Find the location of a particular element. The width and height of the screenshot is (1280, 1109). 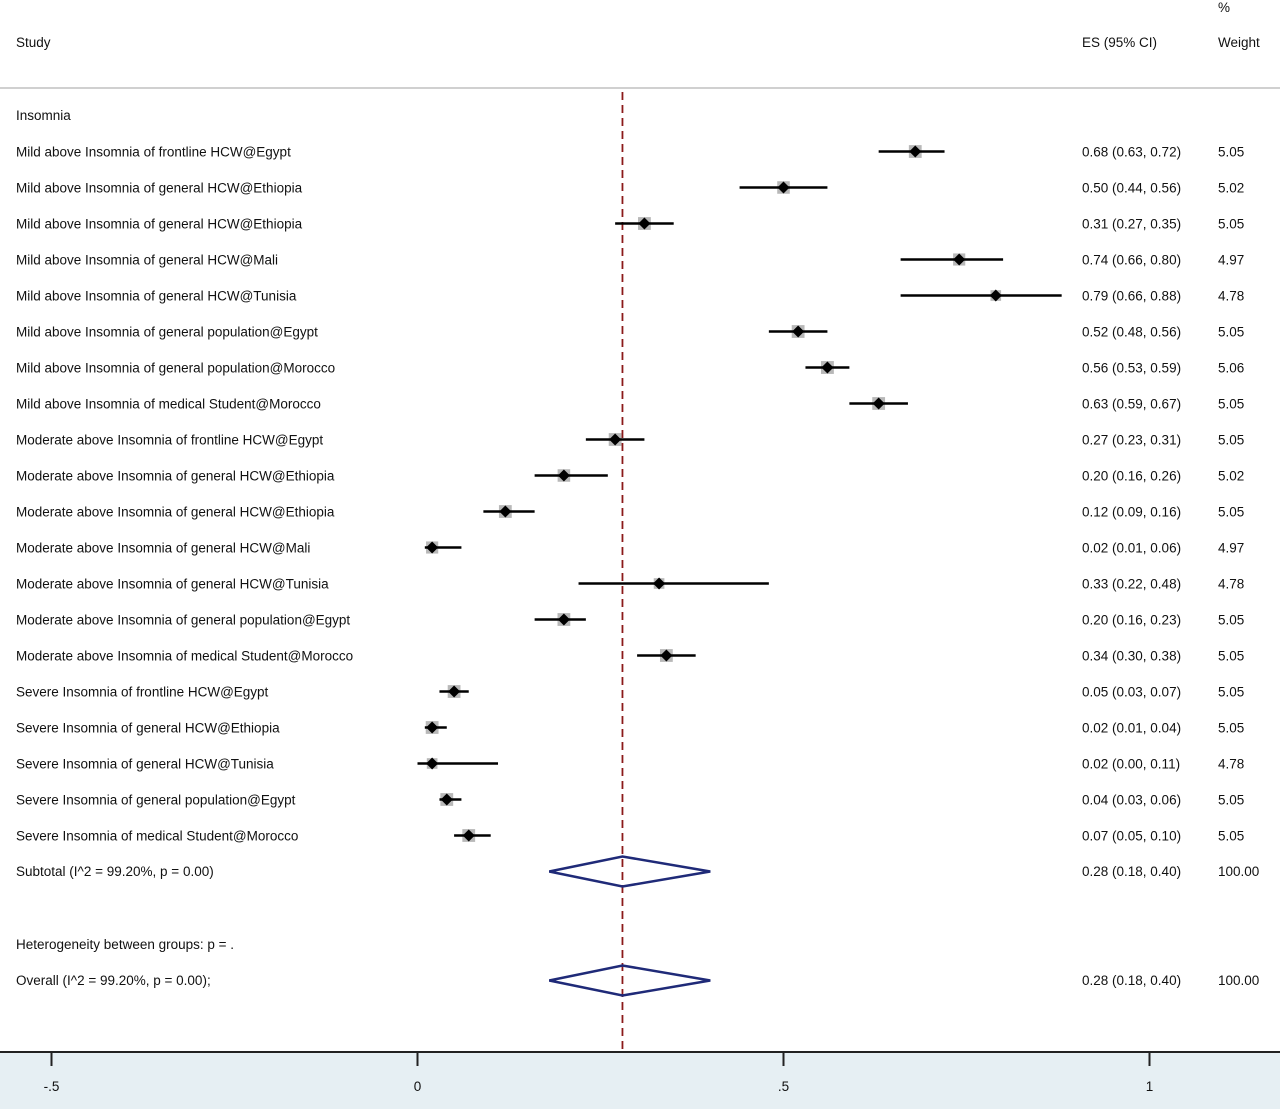

percent-header: % is located at coordinates (1224, 7).